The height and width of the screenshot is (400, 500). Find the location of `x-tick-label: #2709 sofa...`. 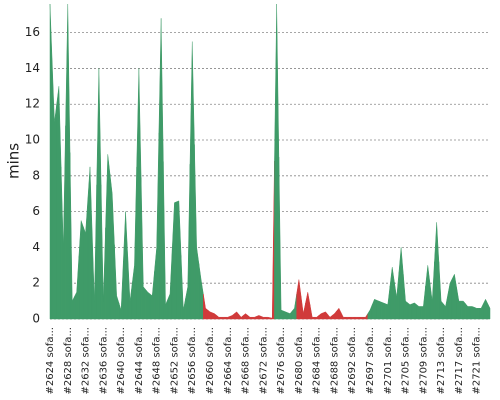

x-tick-label: #2709 sofa... is located at coordinates (423, 361).